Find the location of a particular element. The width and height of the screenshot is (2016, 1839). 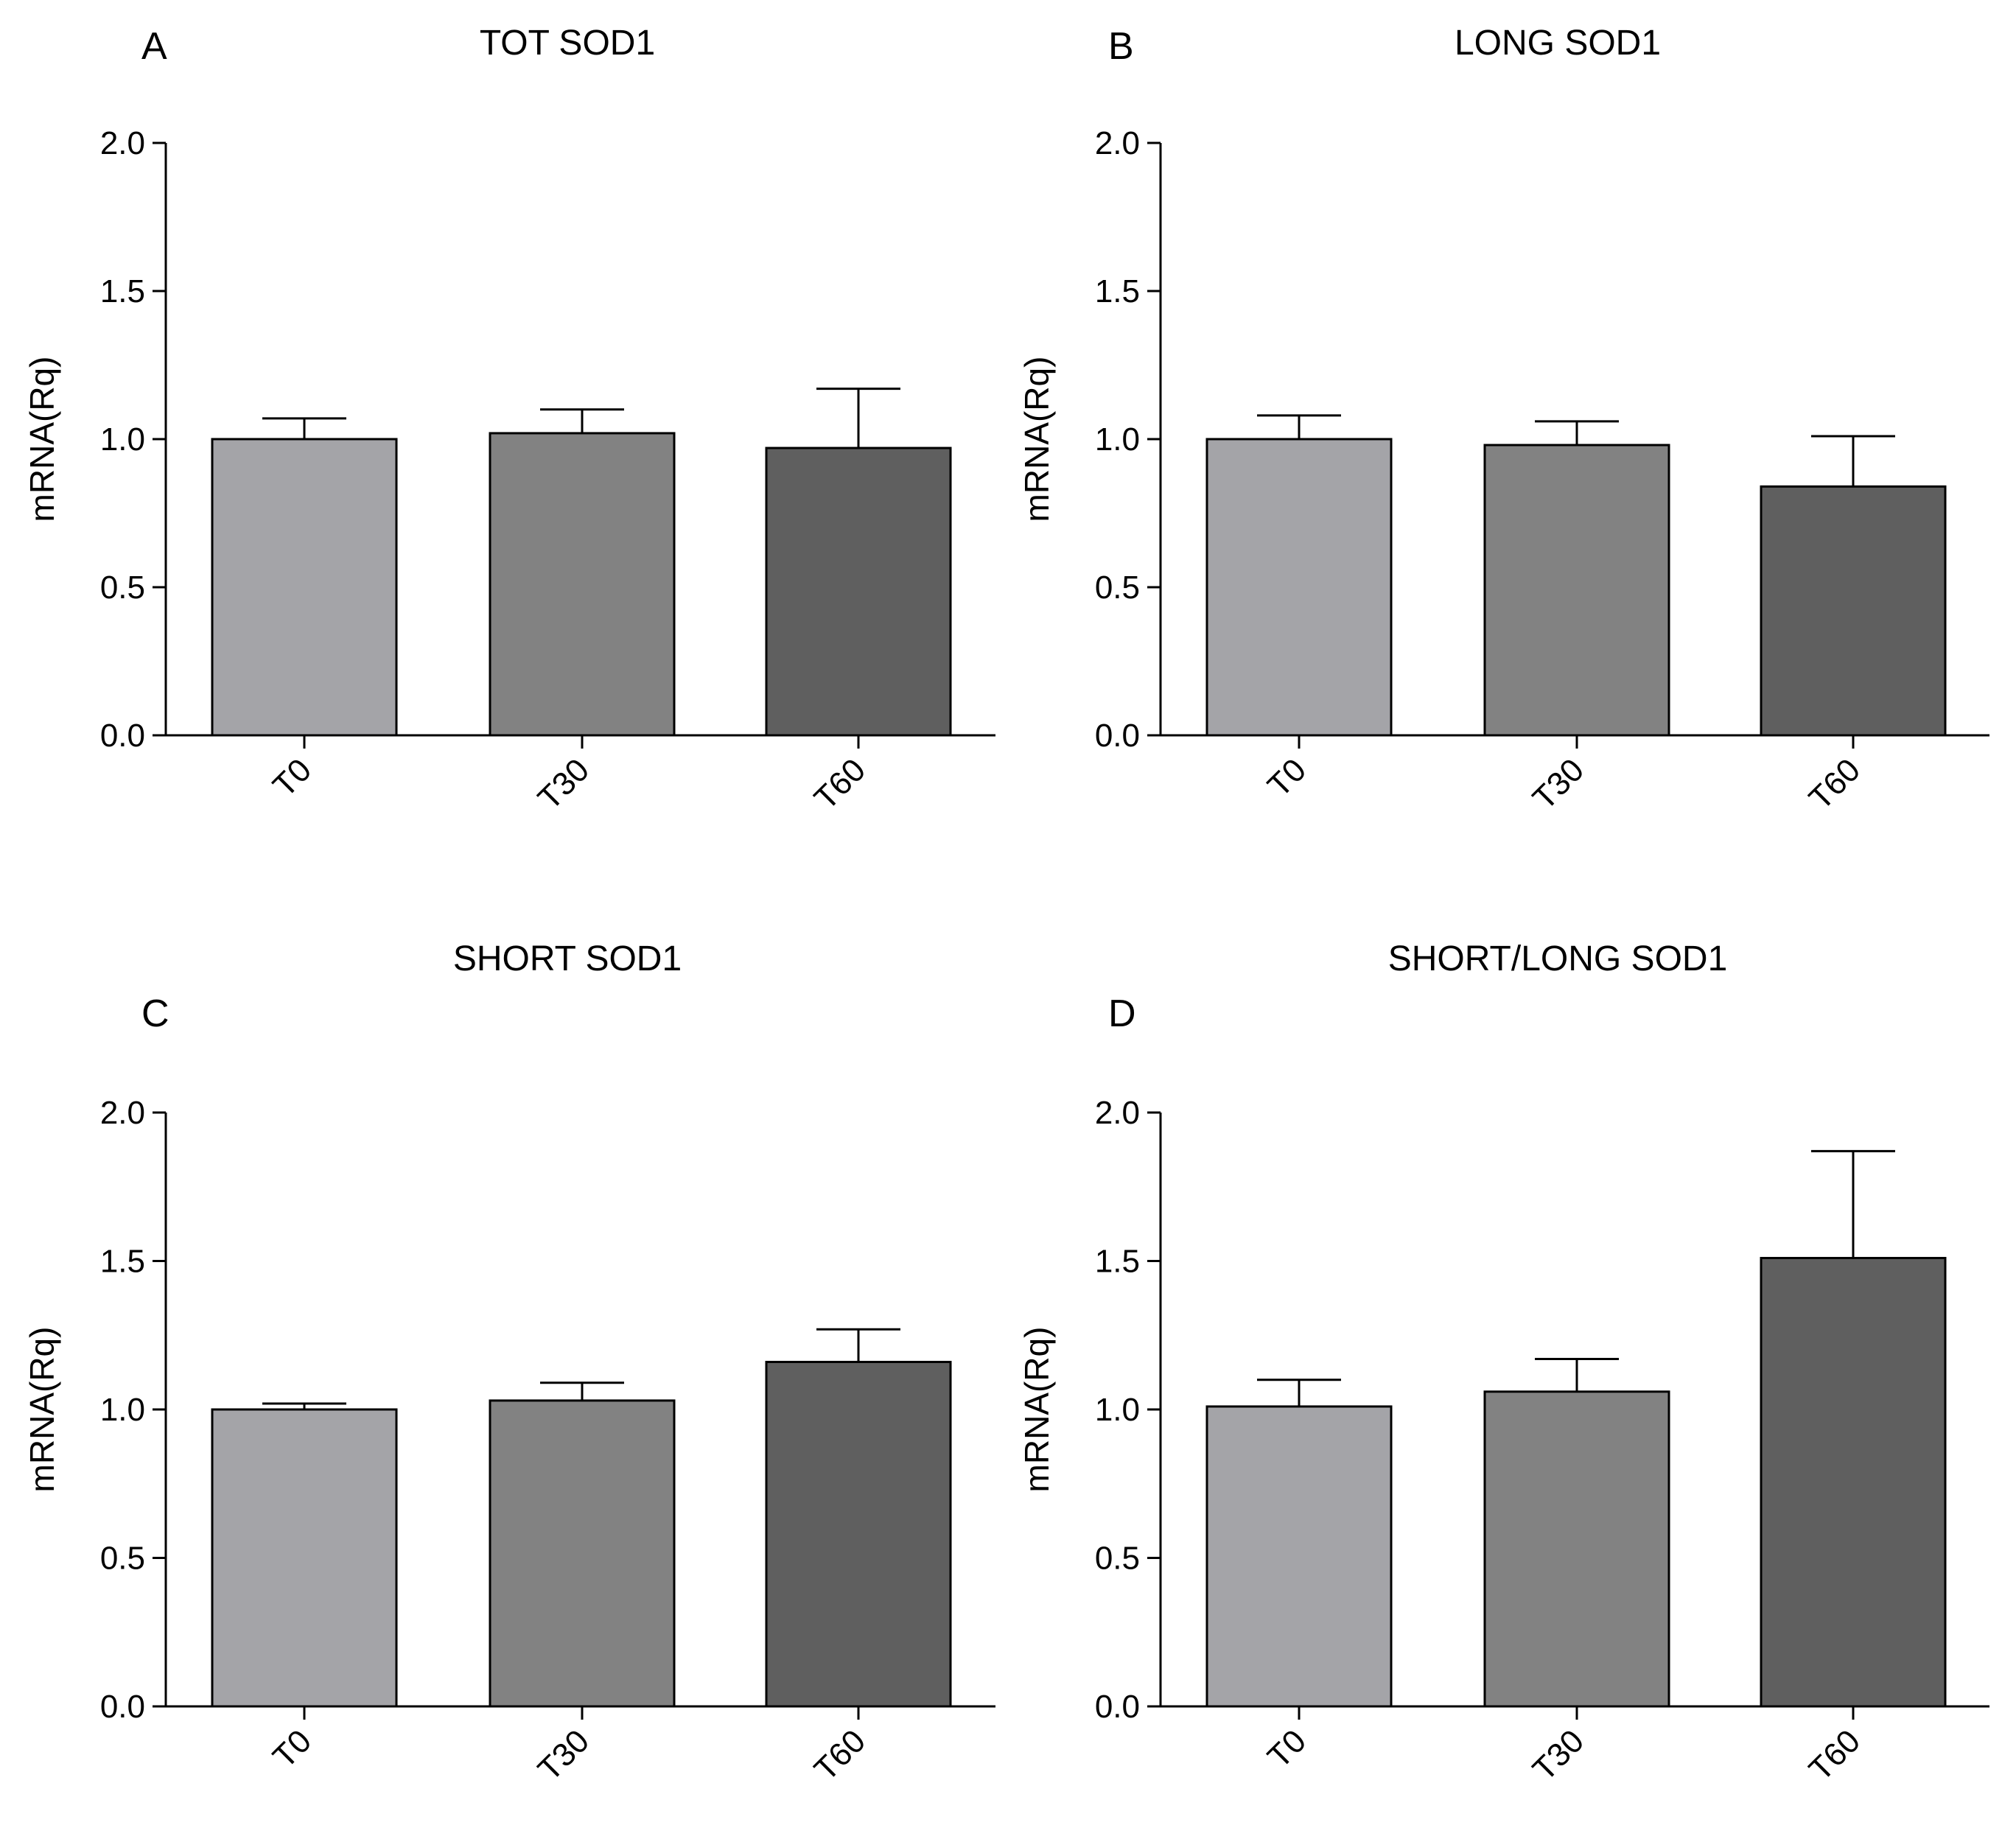

chart-title: SHORT SOD1 is located at coordinates (567, 959).